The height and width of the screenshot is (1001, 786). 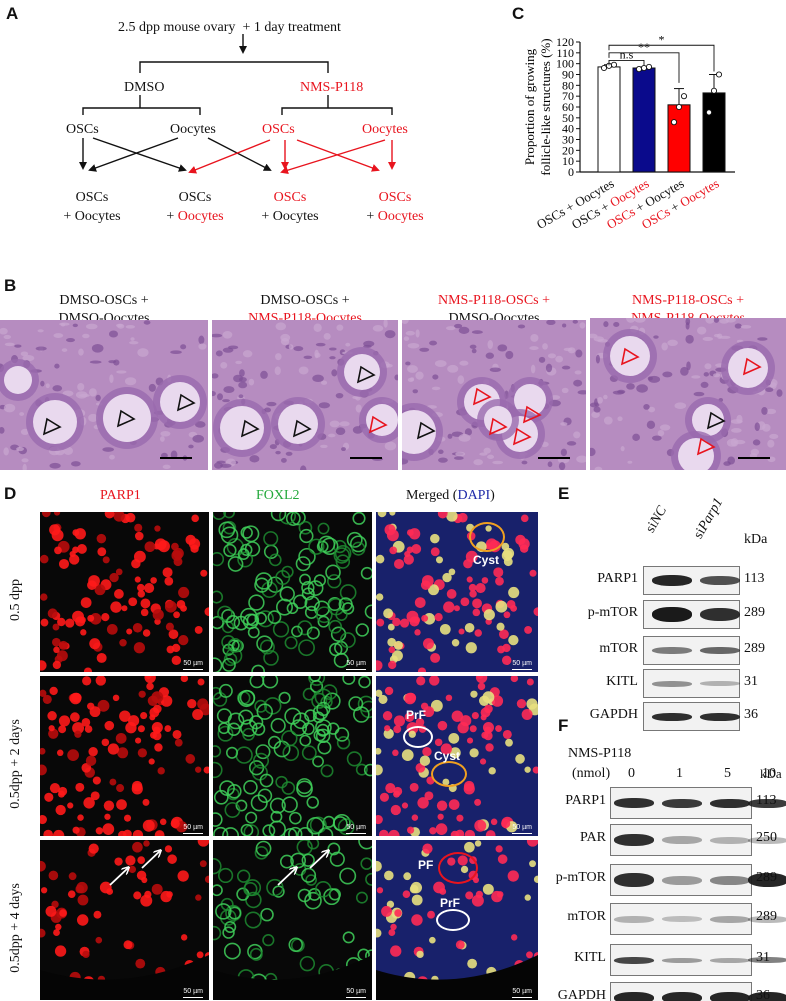 What do you see at coordinates (522, 993) in the screenshot?
I see `d-scalebar-r2-c2: 50 µm` at bounding box center [522, 993].